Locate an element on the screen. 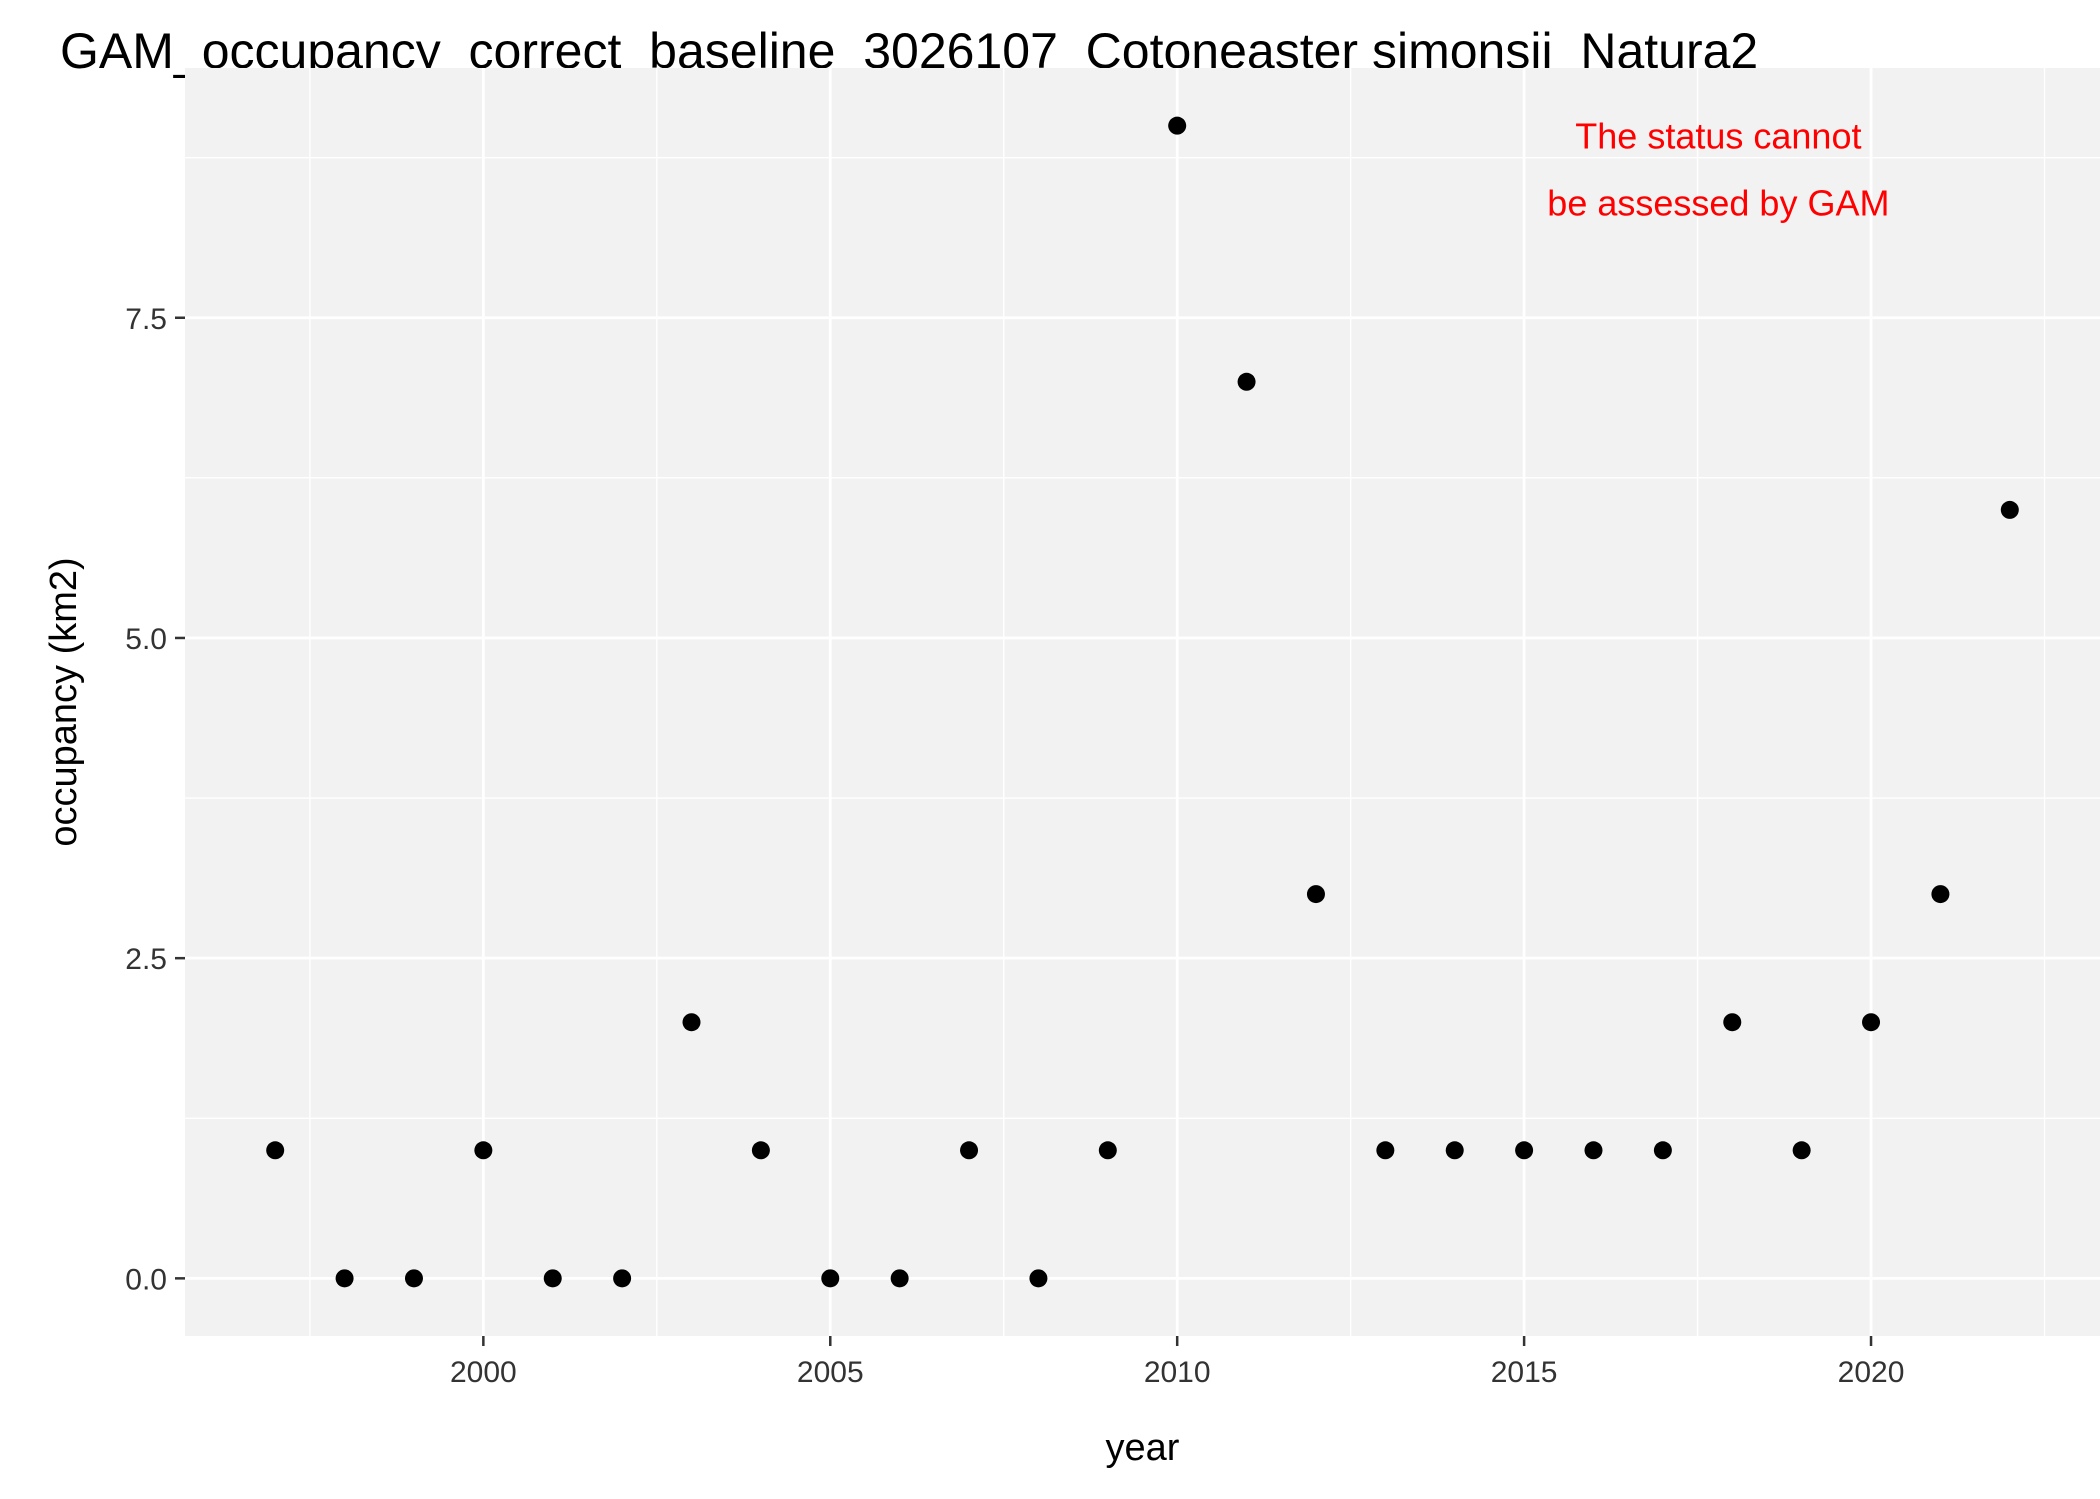  y-tick-label: 2.5 is located at coordinates (146, 959).